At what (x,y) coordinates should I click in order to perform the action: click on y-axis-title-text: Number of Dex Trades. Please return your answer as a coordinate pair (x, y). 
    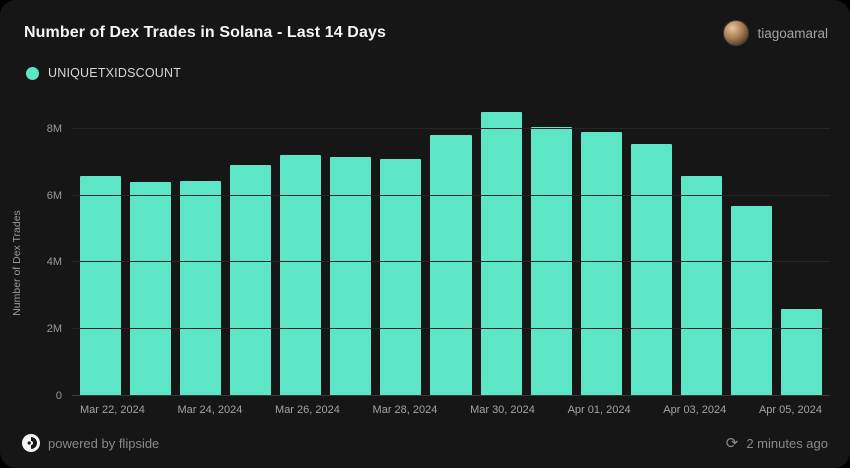
    Looking at the image, I should click on (17, 263).